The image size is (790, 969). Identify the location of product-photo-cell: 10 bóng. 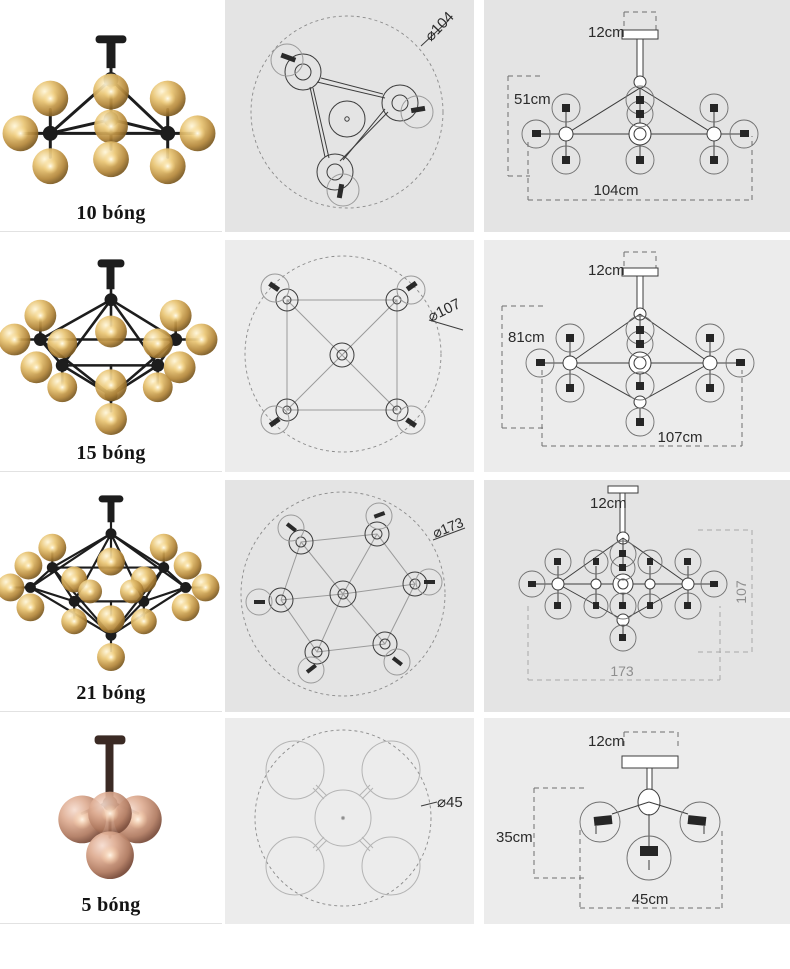
(111, 116).